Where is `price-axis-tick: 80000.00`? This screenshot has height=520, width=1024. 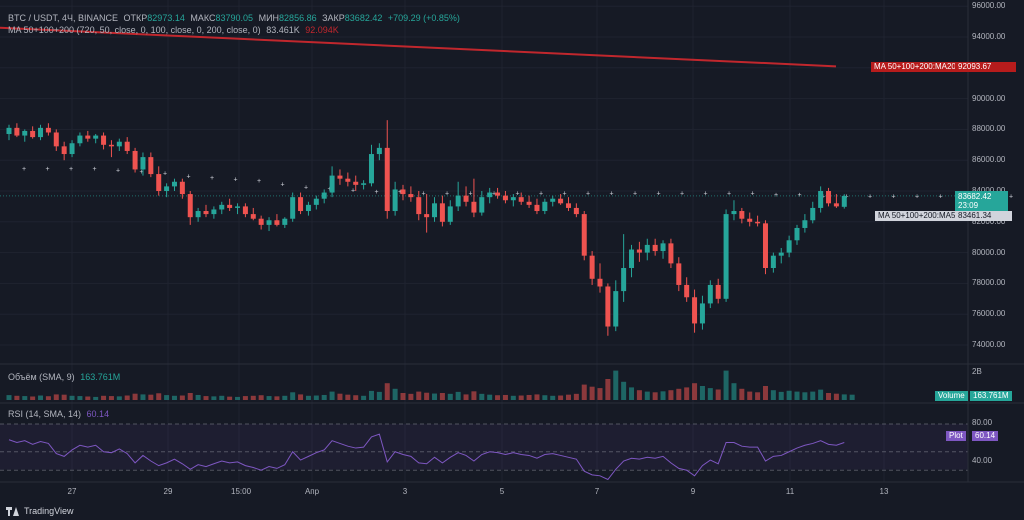 price-axis-tick: 80000.00 is located at coordinates (989, 252).